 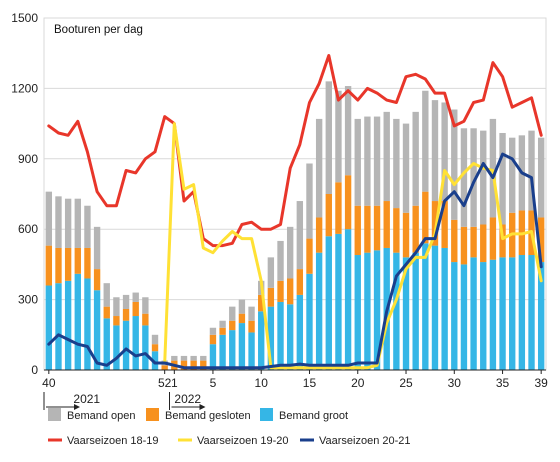 I want to click on x-tick-label: 39, so click(x=541, y=383).